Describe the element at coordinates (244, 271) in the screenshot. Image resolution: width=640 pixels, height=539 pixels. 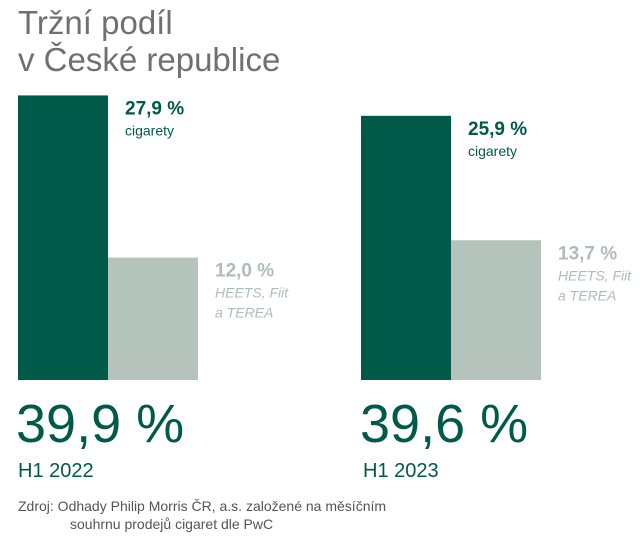
I see `value-label: 12,0 %` at that location.